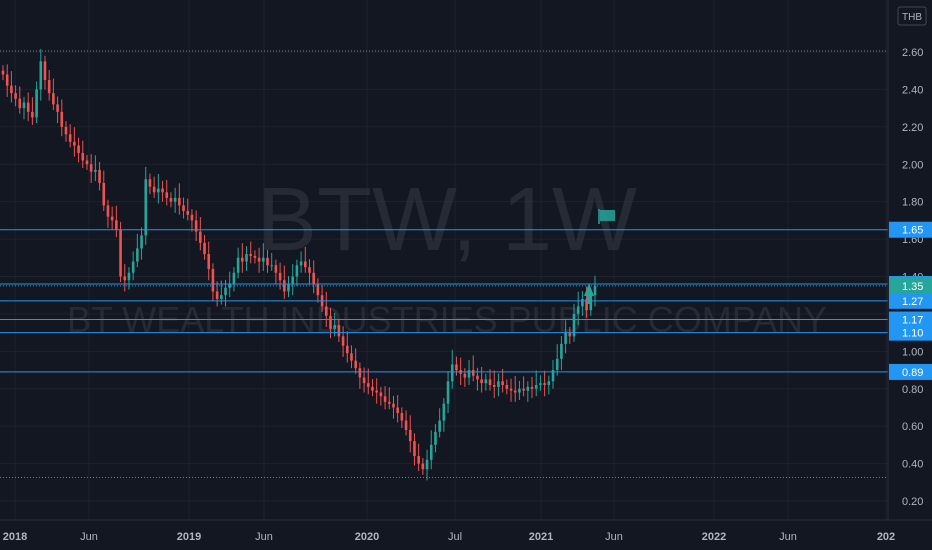 This screenshot has height=550, width=932. I want to click on currency-badge: THB, so click(912, 16).